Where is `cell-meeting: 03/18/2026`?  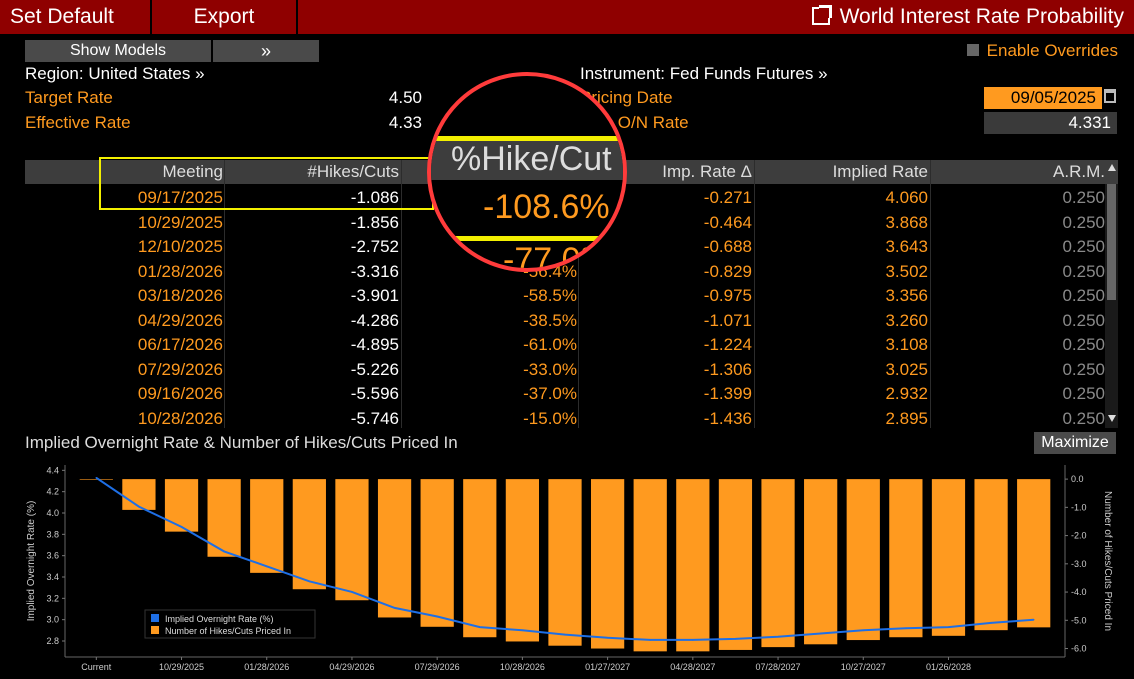
cell-meeting: 03/18/2026 is located at coordinates (180, 295).